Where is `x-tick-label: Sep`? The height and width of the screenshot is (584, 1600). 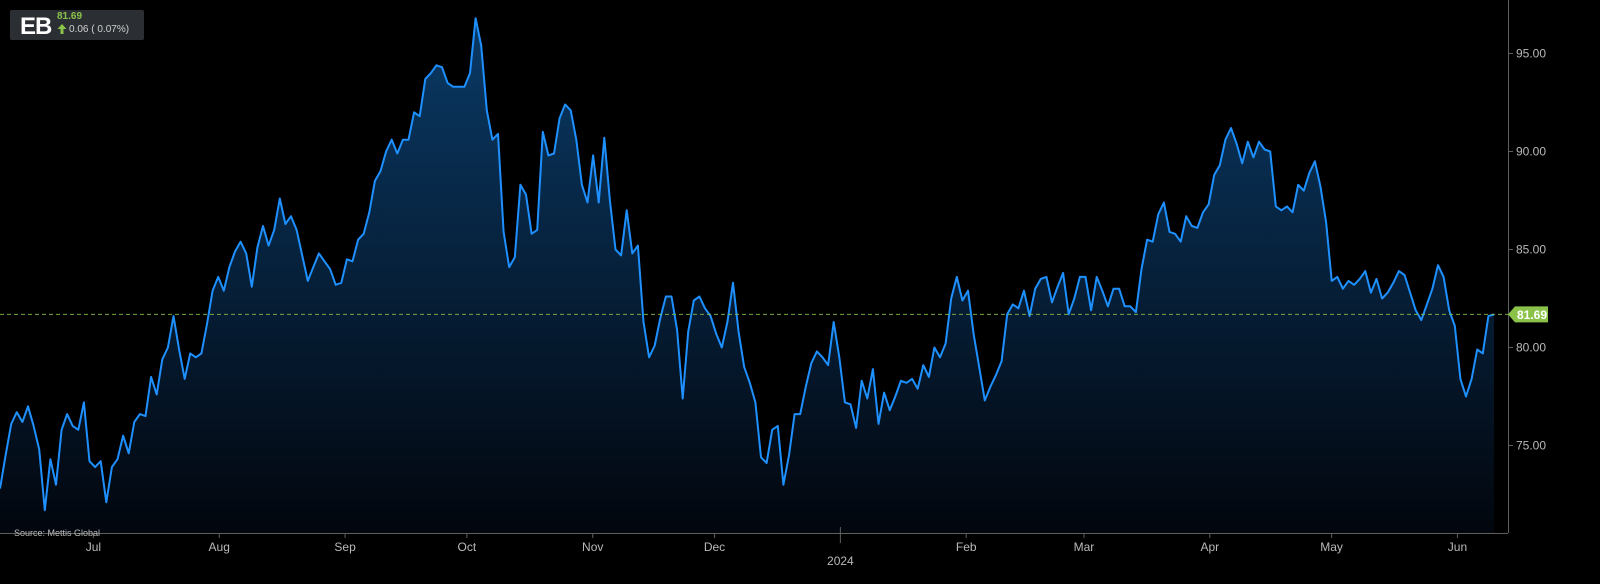 x-tick-label: Sep is located at coordinates (345, 547).